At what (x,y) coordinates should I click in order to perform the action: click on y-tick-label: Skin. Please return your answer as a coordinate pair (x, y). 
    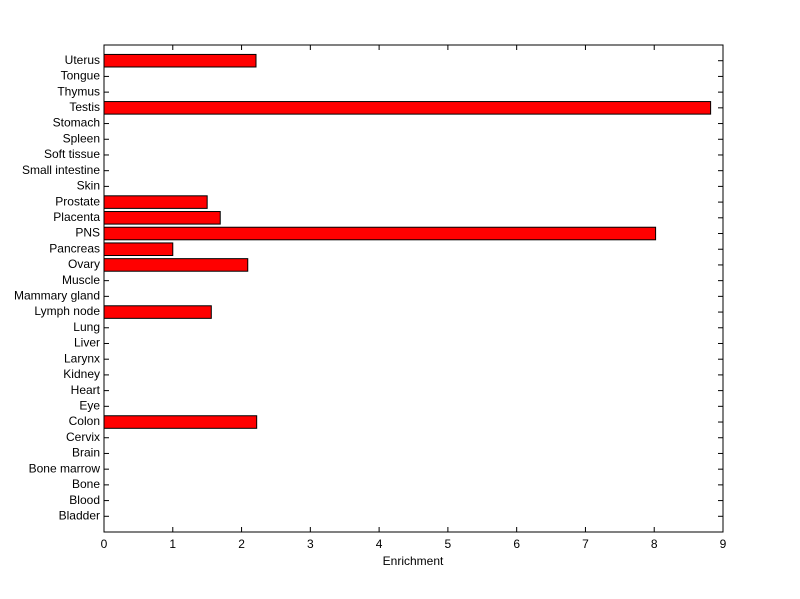
    Looking at the image, I should click on (88, 186).